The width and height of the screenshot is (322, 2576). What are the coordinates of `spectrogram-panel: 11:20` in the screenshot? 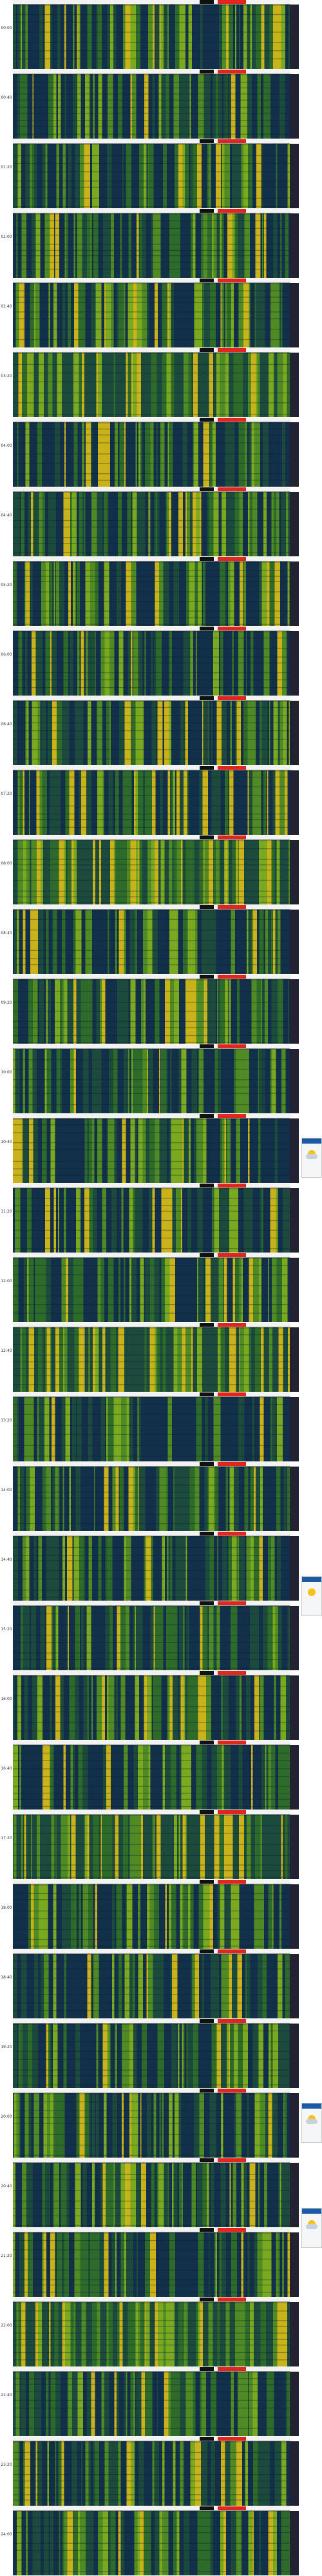 It's located at (161, 1218).